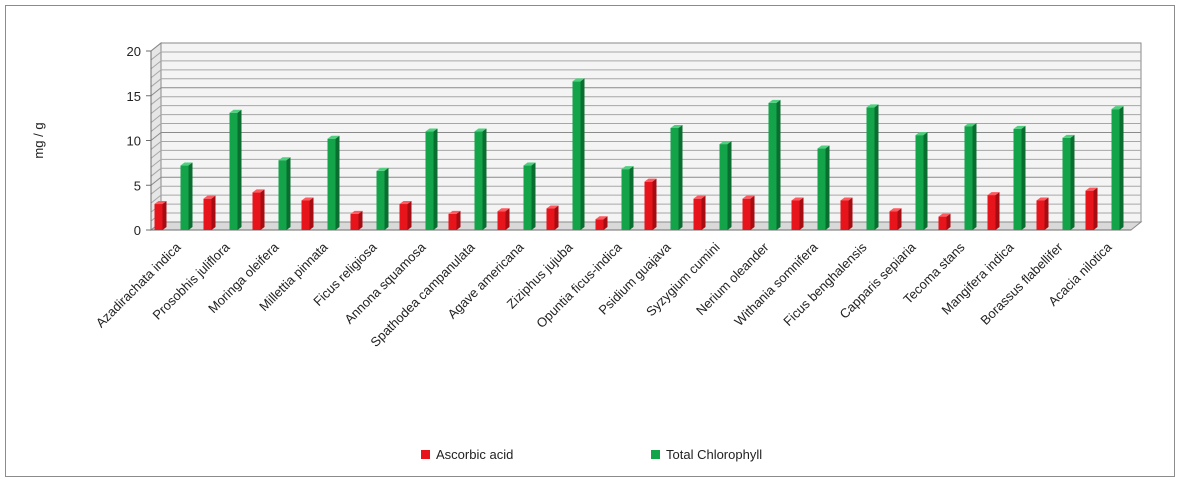  Describe the element at coordinates (1021, 283) in the screenshot. I see `x-category-label: Borassus flabellifer` at that location.